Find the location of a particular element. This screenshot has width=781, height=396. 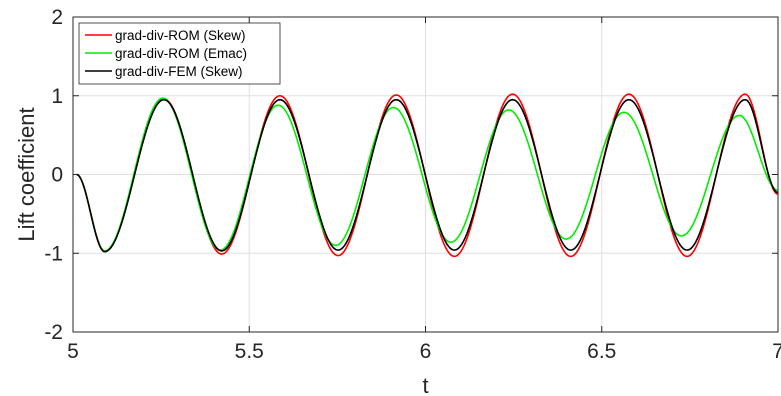

legend-label: grad-div-FEM (Skew) is located at coordinates (179, 71).